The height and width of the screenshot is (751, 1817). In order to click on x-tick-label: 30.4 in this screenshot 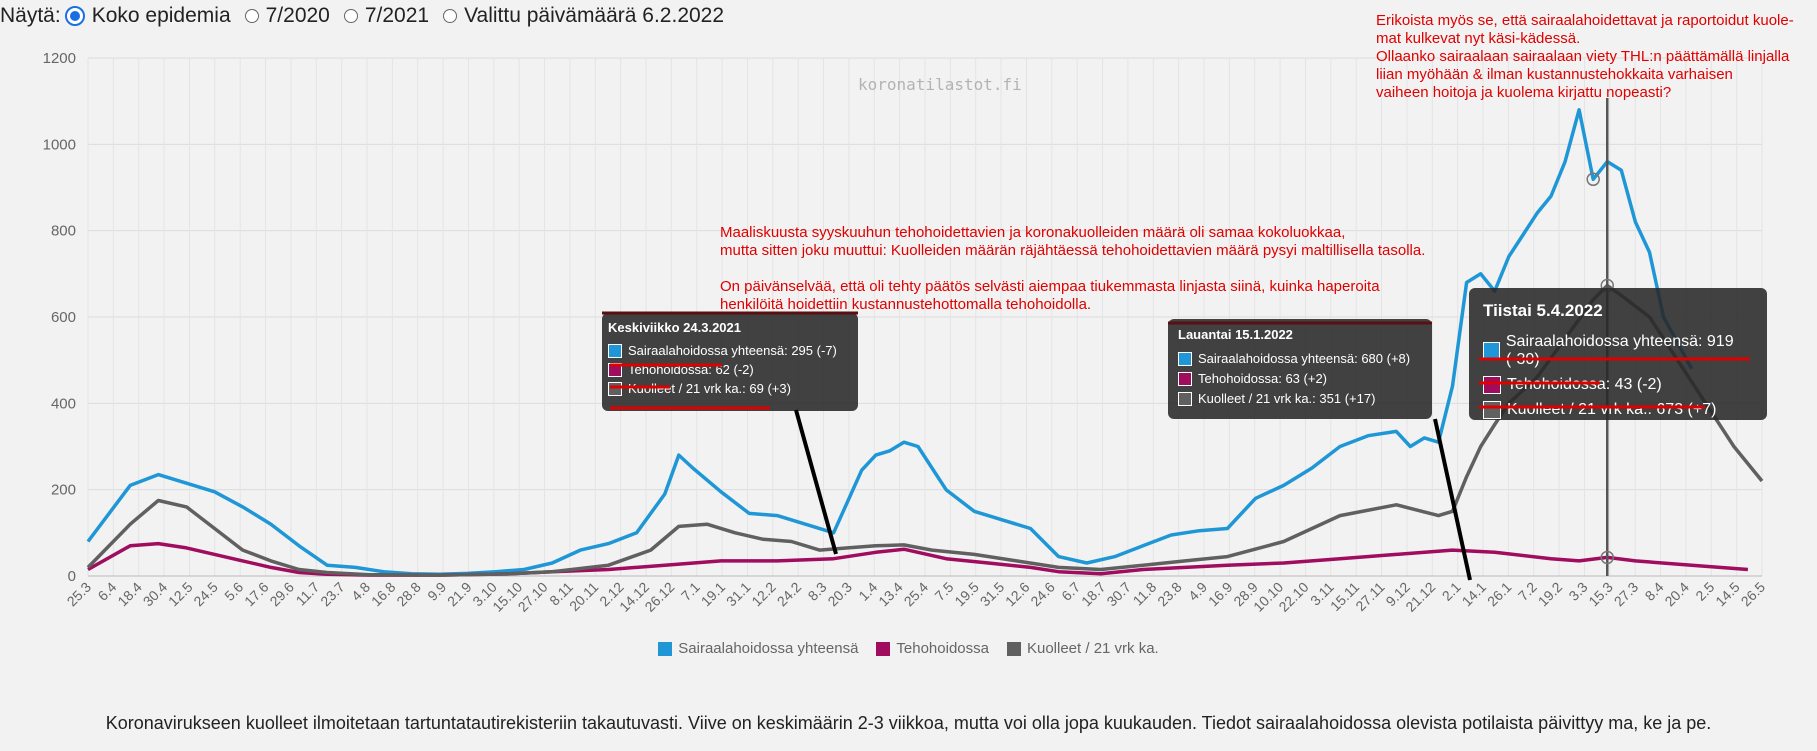, I will do `click(155, 594)`.